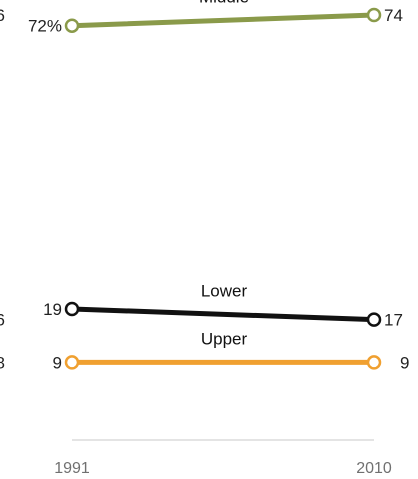 This screenshot has width=418, height=479. Describe the element at coordinates (2, 15) in the screenshot. I see `clipped-label-0: 6` at that location.